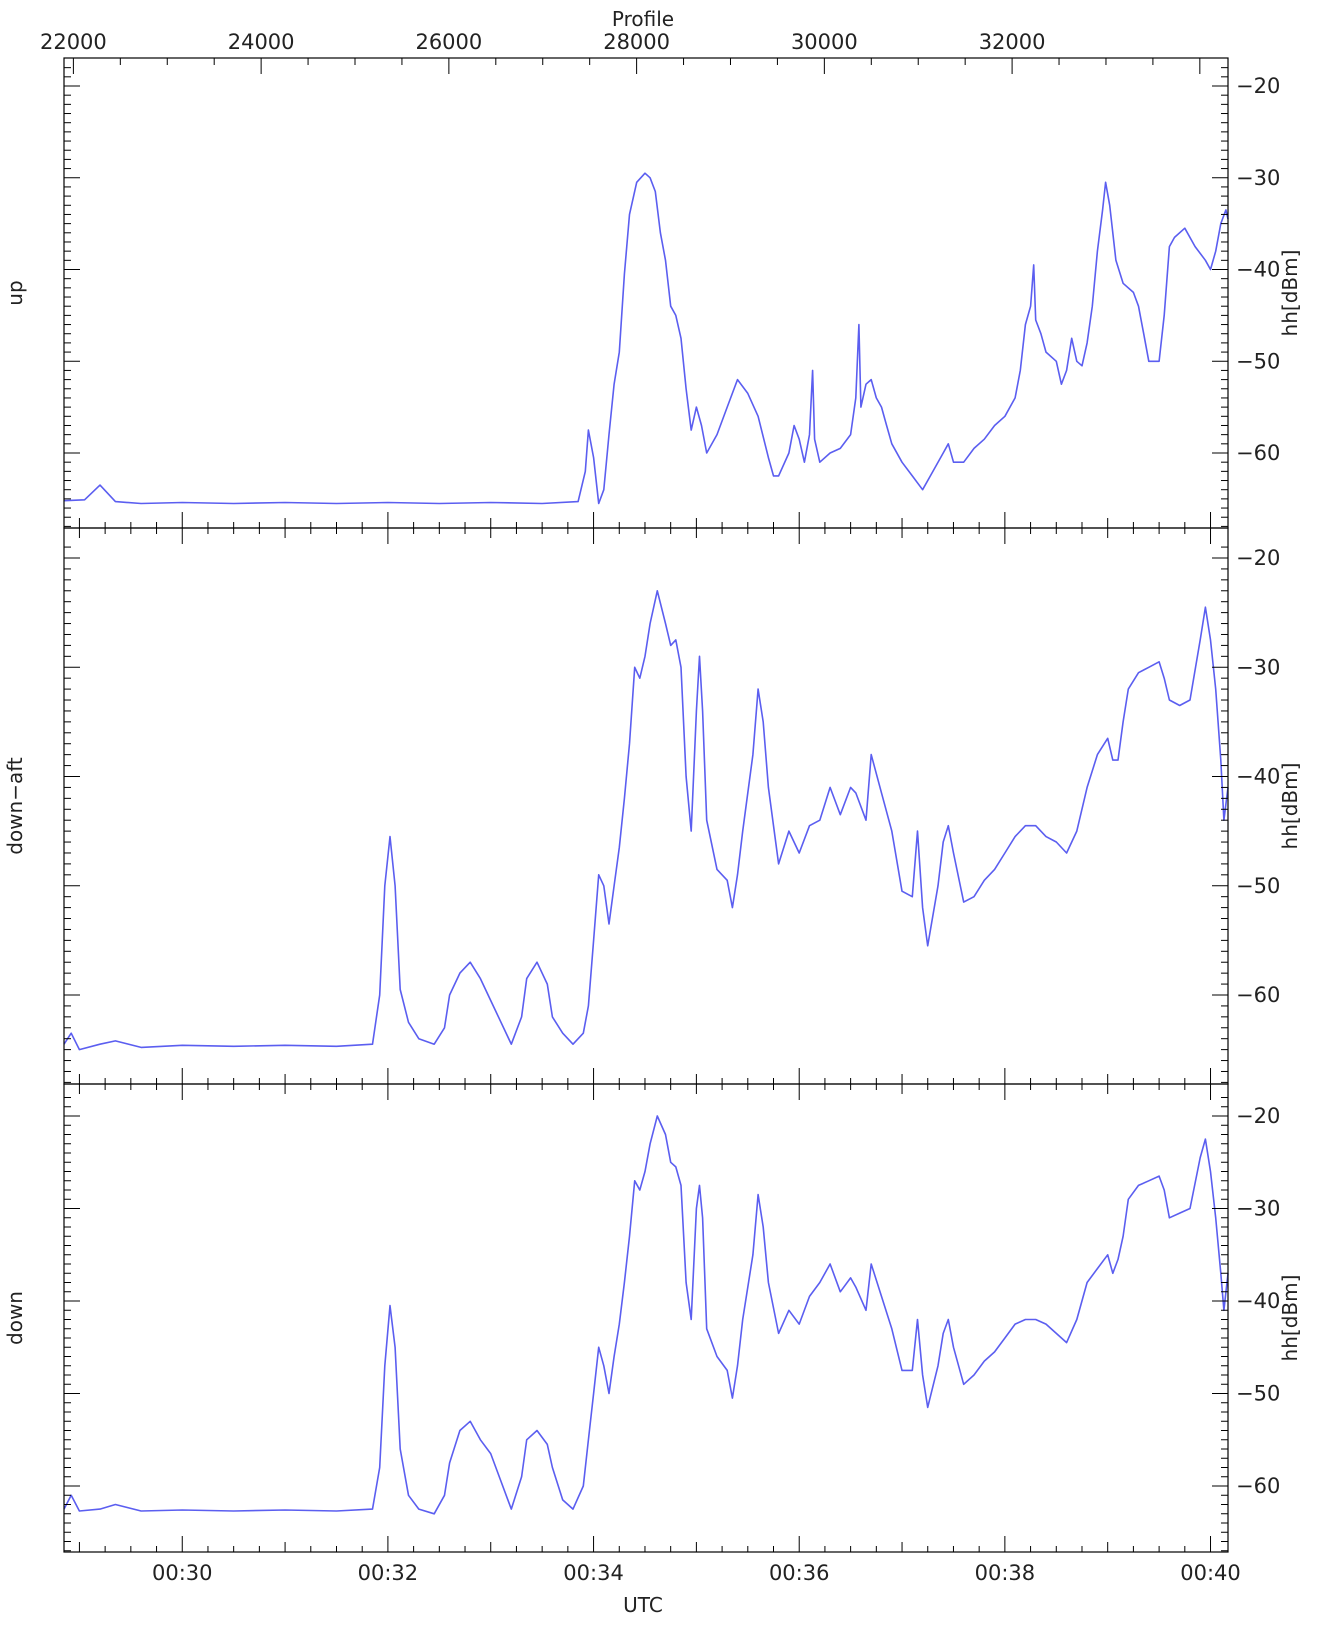 The image size is (1325, 1626). Describe the element at coordinates (593, 1573) in the screenshot. I see `utc-tick-label: 00:34` at that location.